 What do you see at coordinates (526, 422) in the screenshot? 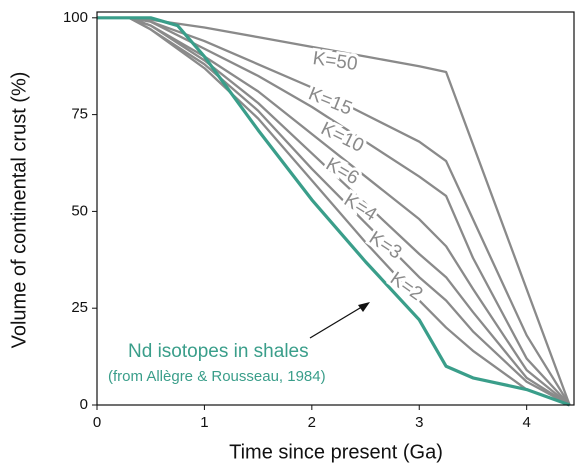
I see `x-tick-label: 4` at bounding box center [526, 422].